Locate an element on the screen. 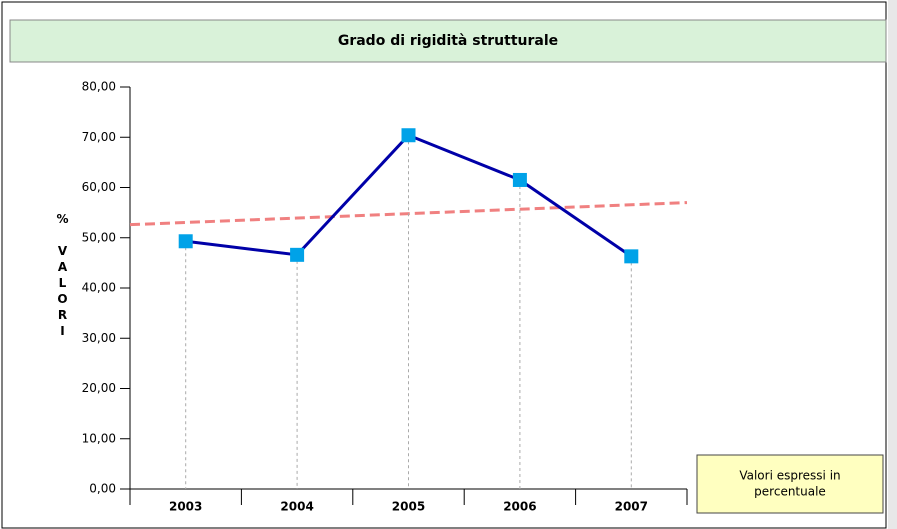 This screenshot has height=529, width=897. y-tick-label: 60,00 is located at coordinates (99, 187).